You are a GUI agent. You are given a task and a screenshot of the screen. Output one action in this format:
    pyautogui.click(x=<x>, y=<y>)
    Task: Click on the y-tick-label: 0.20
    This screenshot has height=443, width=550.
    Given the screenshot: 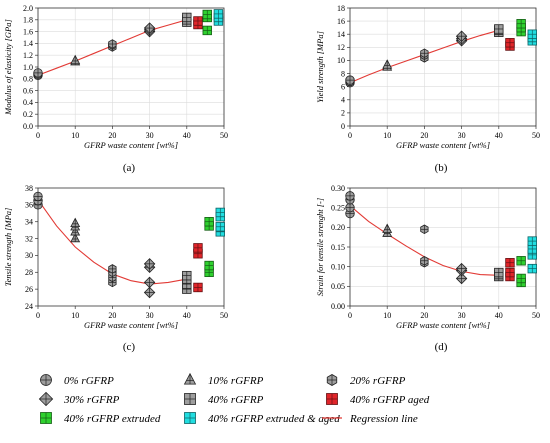 What is the action you would take?
    pyautogui.click(x=338, y=227)
    